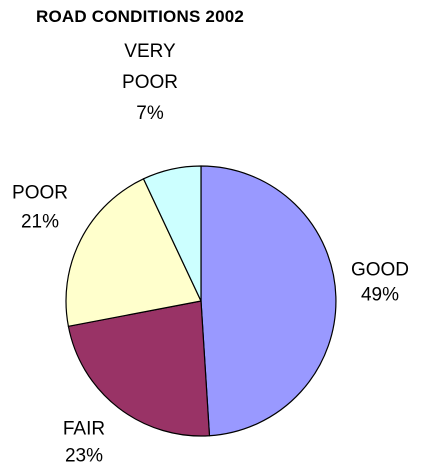  What do you see at coordinates (84, 429) in the screenshot?
I see `slice-label-fair-name: FAIR` at bounding box center [84, 429].